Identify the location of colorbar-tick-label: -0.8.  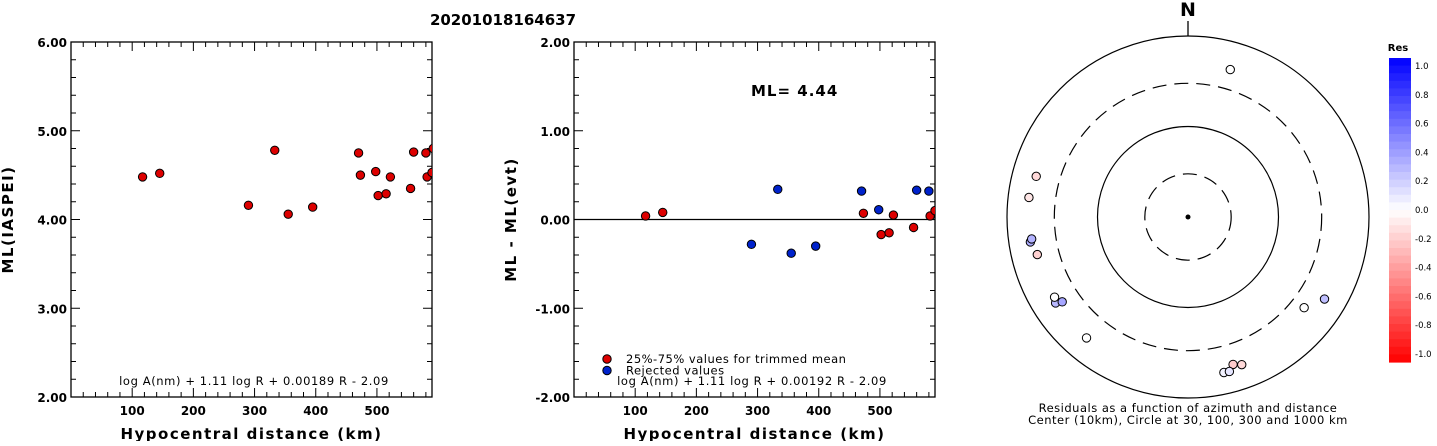
(1423, 326).